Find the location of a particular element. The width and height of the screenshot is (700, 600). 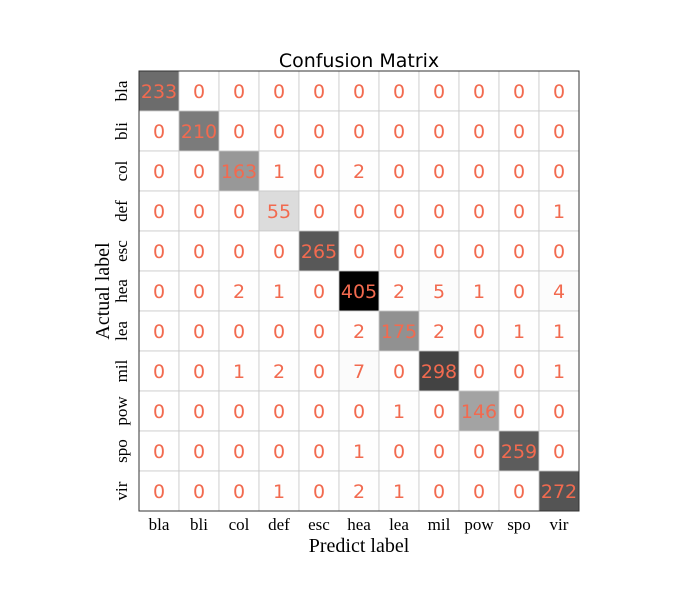

y-tick-label: bli is located at coordinates (121, 131).